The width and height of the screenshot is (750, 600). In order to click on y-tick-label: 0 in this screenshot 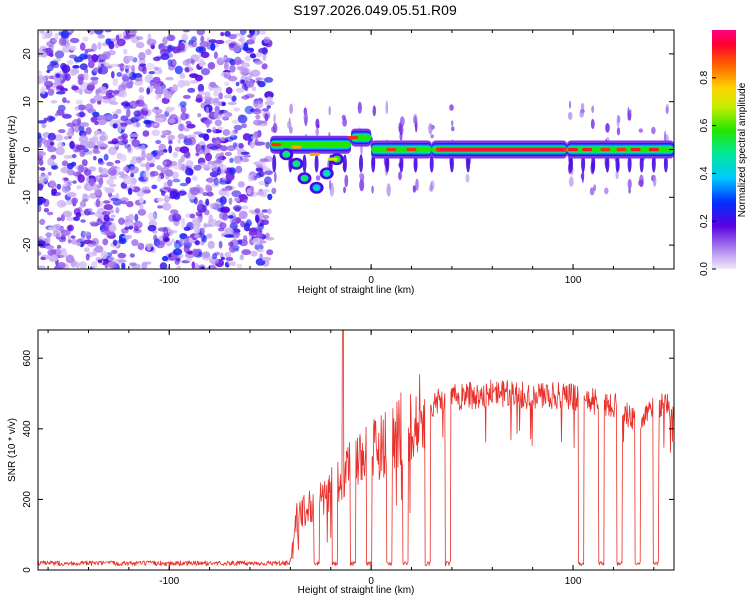, I will do `click(27, 149)`.